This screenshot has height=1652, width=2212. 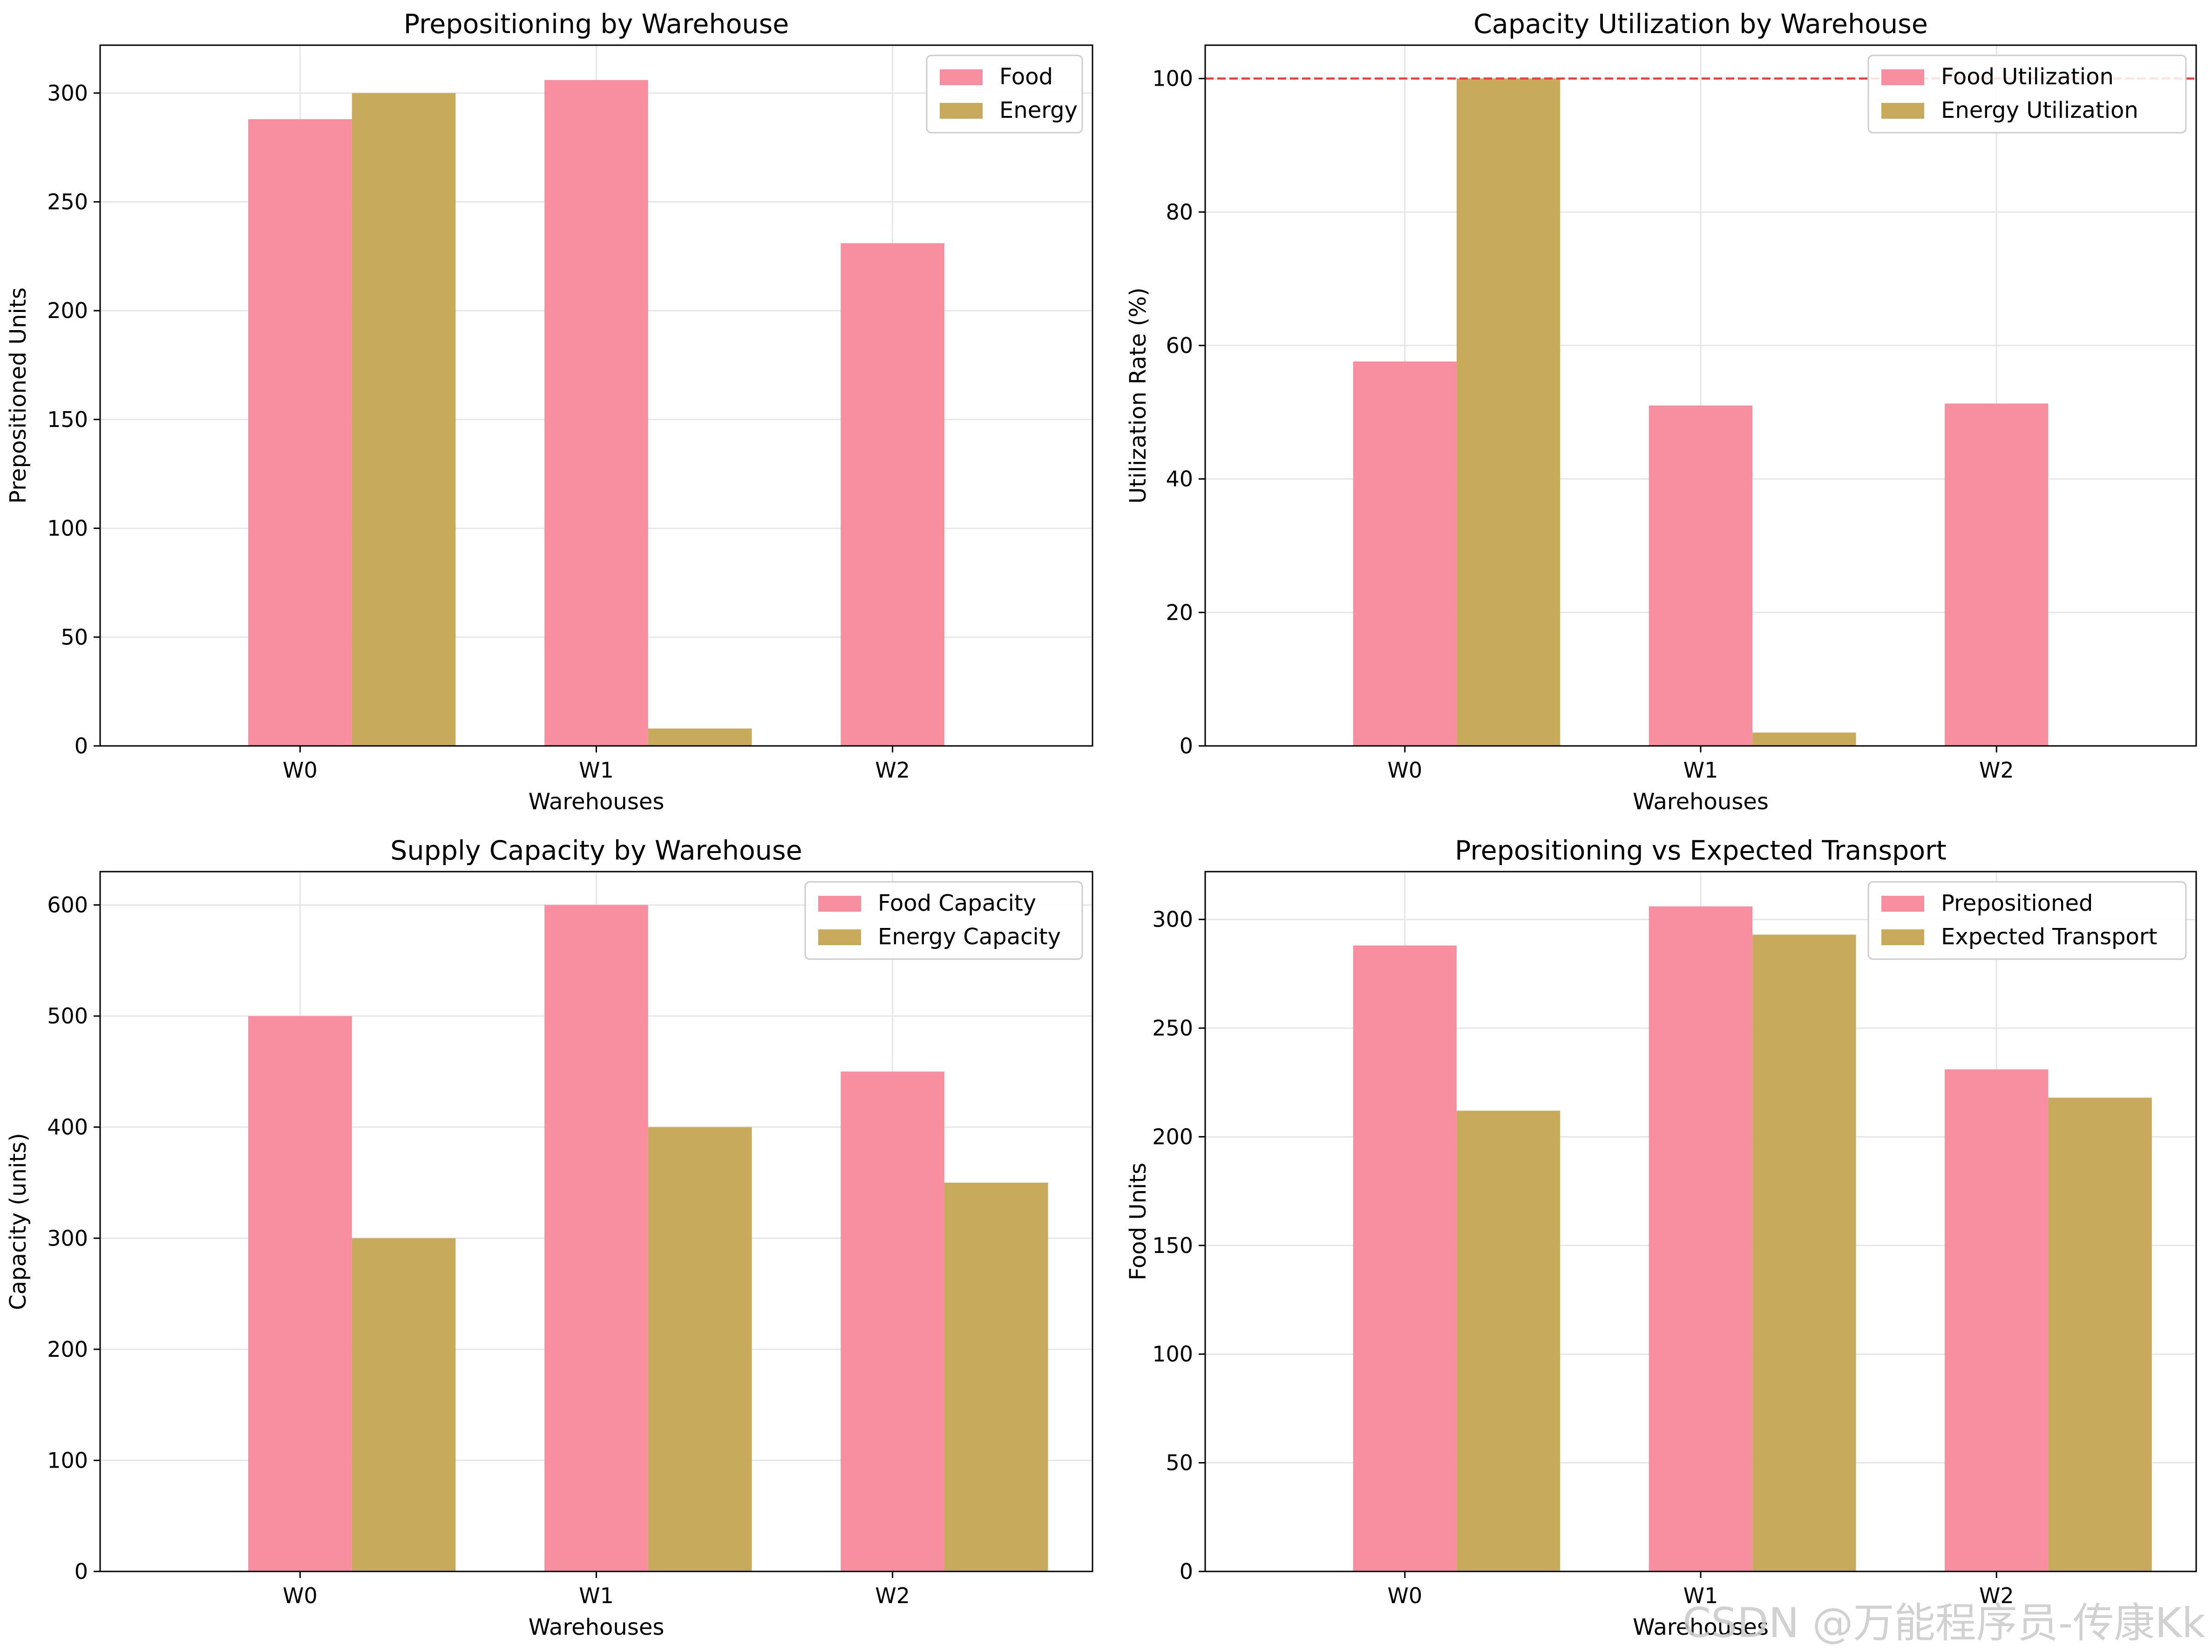 I want to click on legend-entry: Prepositioned, so click(x=2017, y=903).